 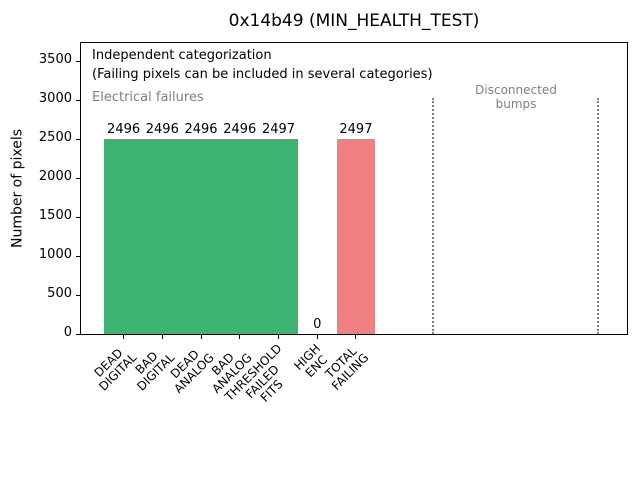 What do you see at coordinates (278, 130) in the screenshot?
I see `bar-value-label-4: 2497` at bounding box center [278, 130].